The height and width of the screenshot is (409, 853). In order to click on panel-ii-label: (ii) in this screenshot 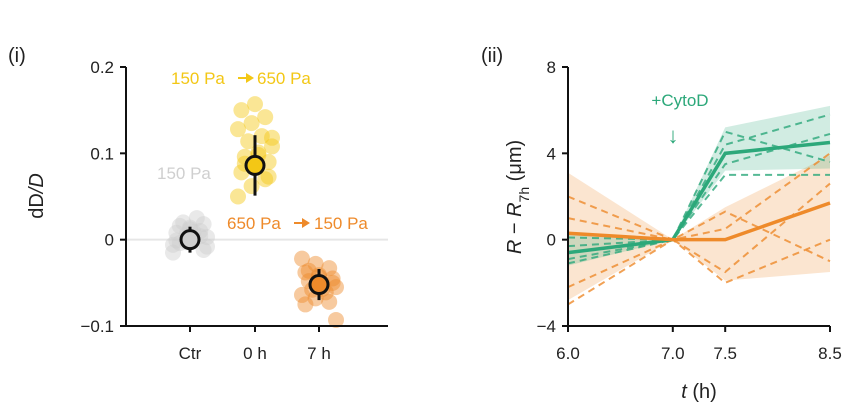, I will do `click(492, 56)`.